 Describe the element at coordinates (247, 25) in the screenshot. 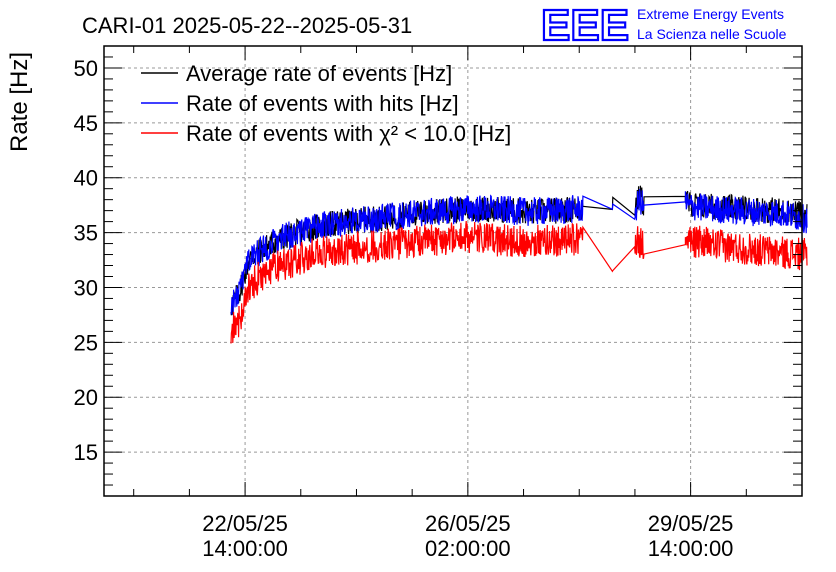

I see `chart-title: CARI-01 2025-05-22--2025-05-31` at that location.